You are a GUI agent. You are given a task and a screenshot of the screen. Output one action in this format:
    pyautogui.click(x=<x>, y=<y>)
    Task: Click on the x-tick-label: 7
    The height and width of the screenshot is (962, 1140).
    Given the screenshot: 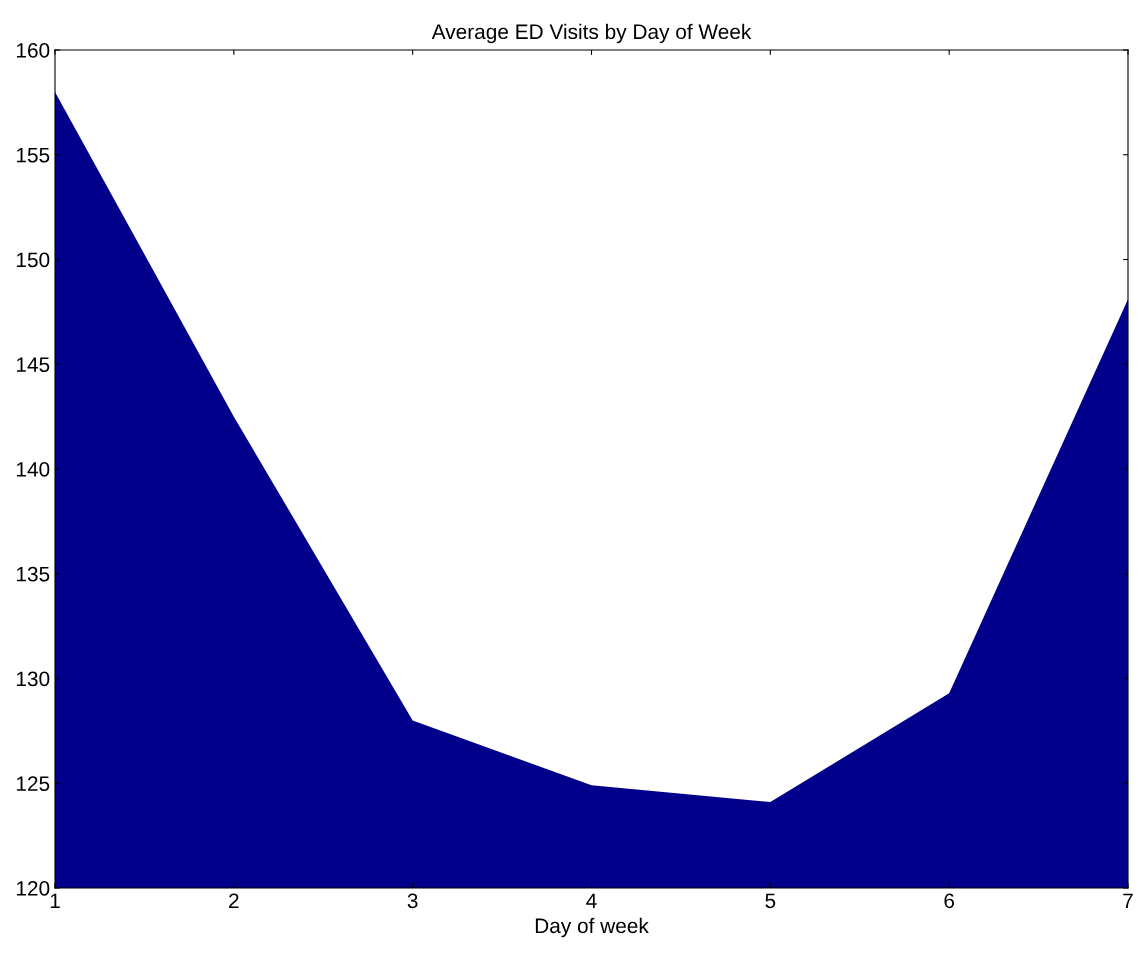 What is the action you would take?
    pyautogui.click(x=1128, y=900)
    